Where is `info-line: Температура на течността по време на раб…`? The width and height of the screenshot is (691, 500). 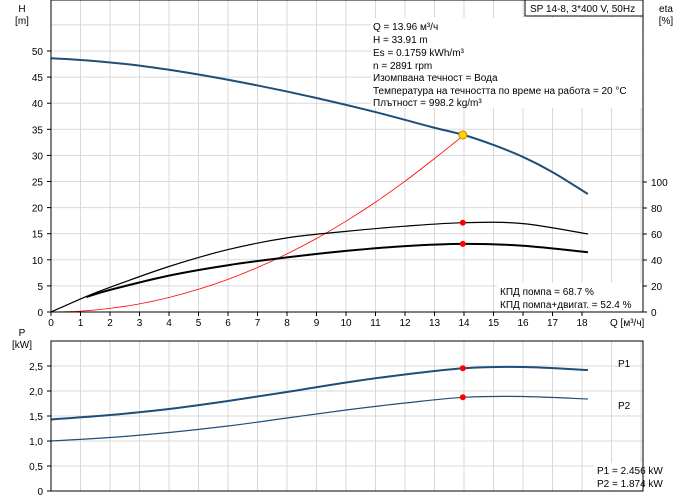 info-line: Температура на течността по време на раб… is located at coordinates (500, 91).